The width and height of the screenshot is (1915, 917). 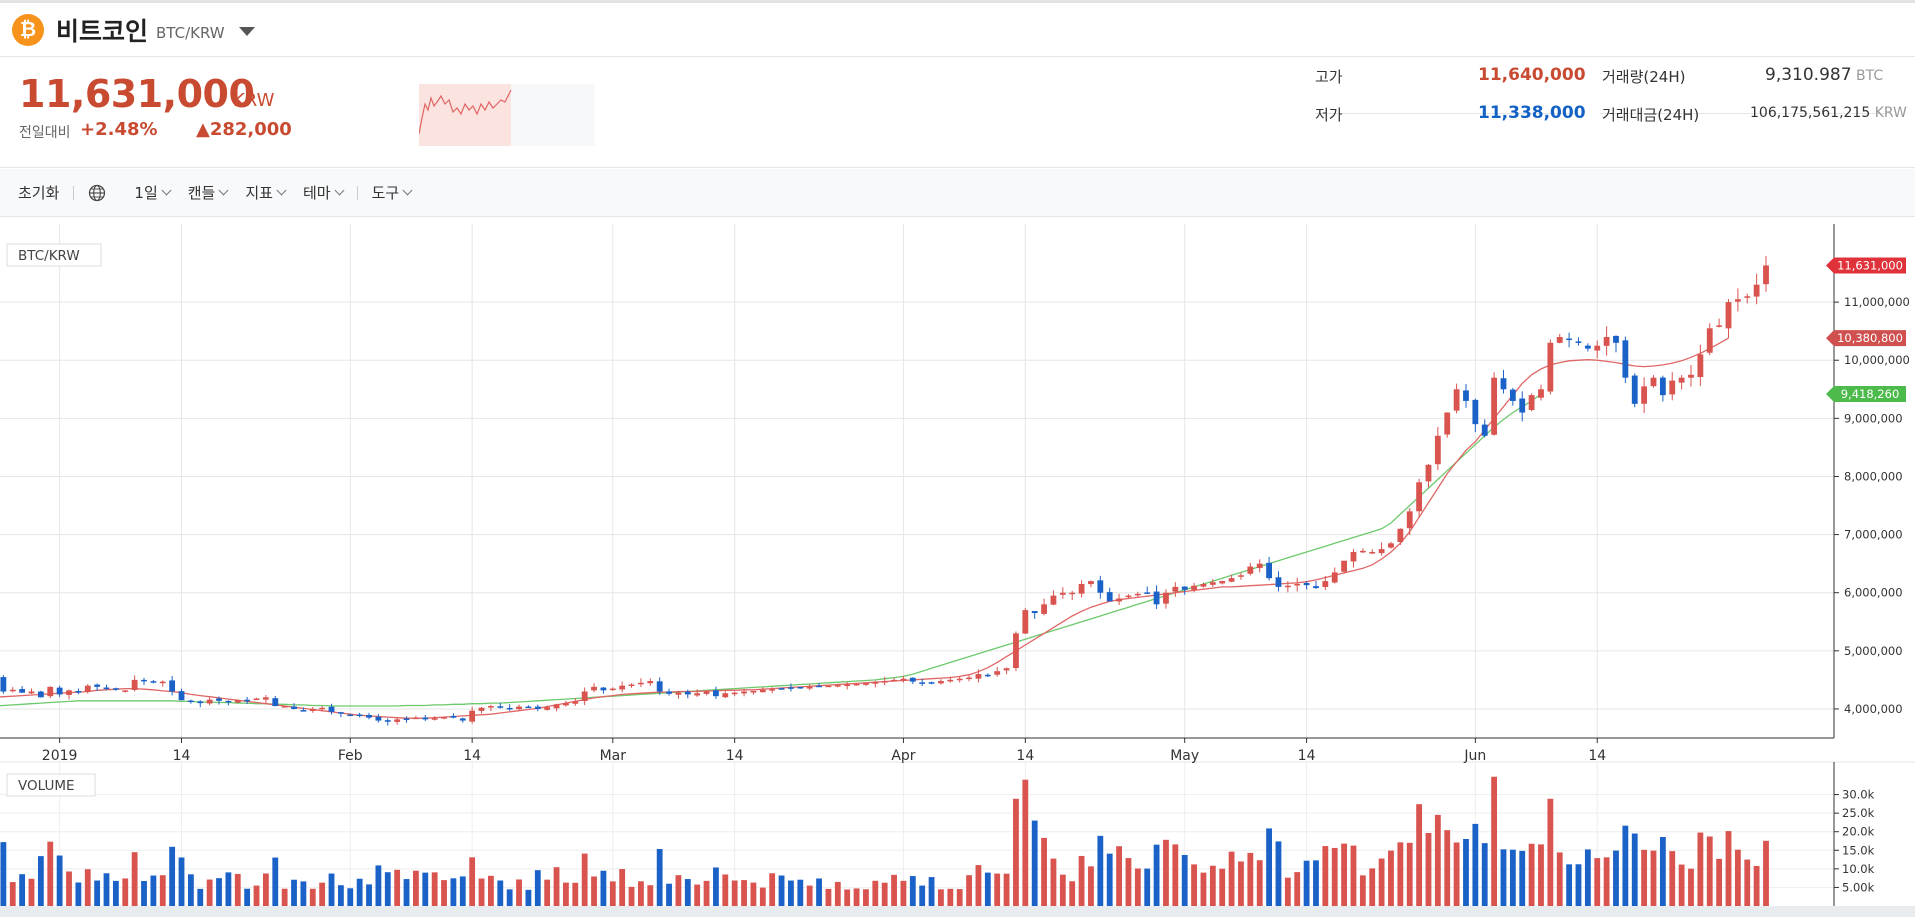 What do you see at coordinates (1858, 832) in the screenshot?
I see `volume-tick-label: 20.0k` at bounding box center [1858, 832].